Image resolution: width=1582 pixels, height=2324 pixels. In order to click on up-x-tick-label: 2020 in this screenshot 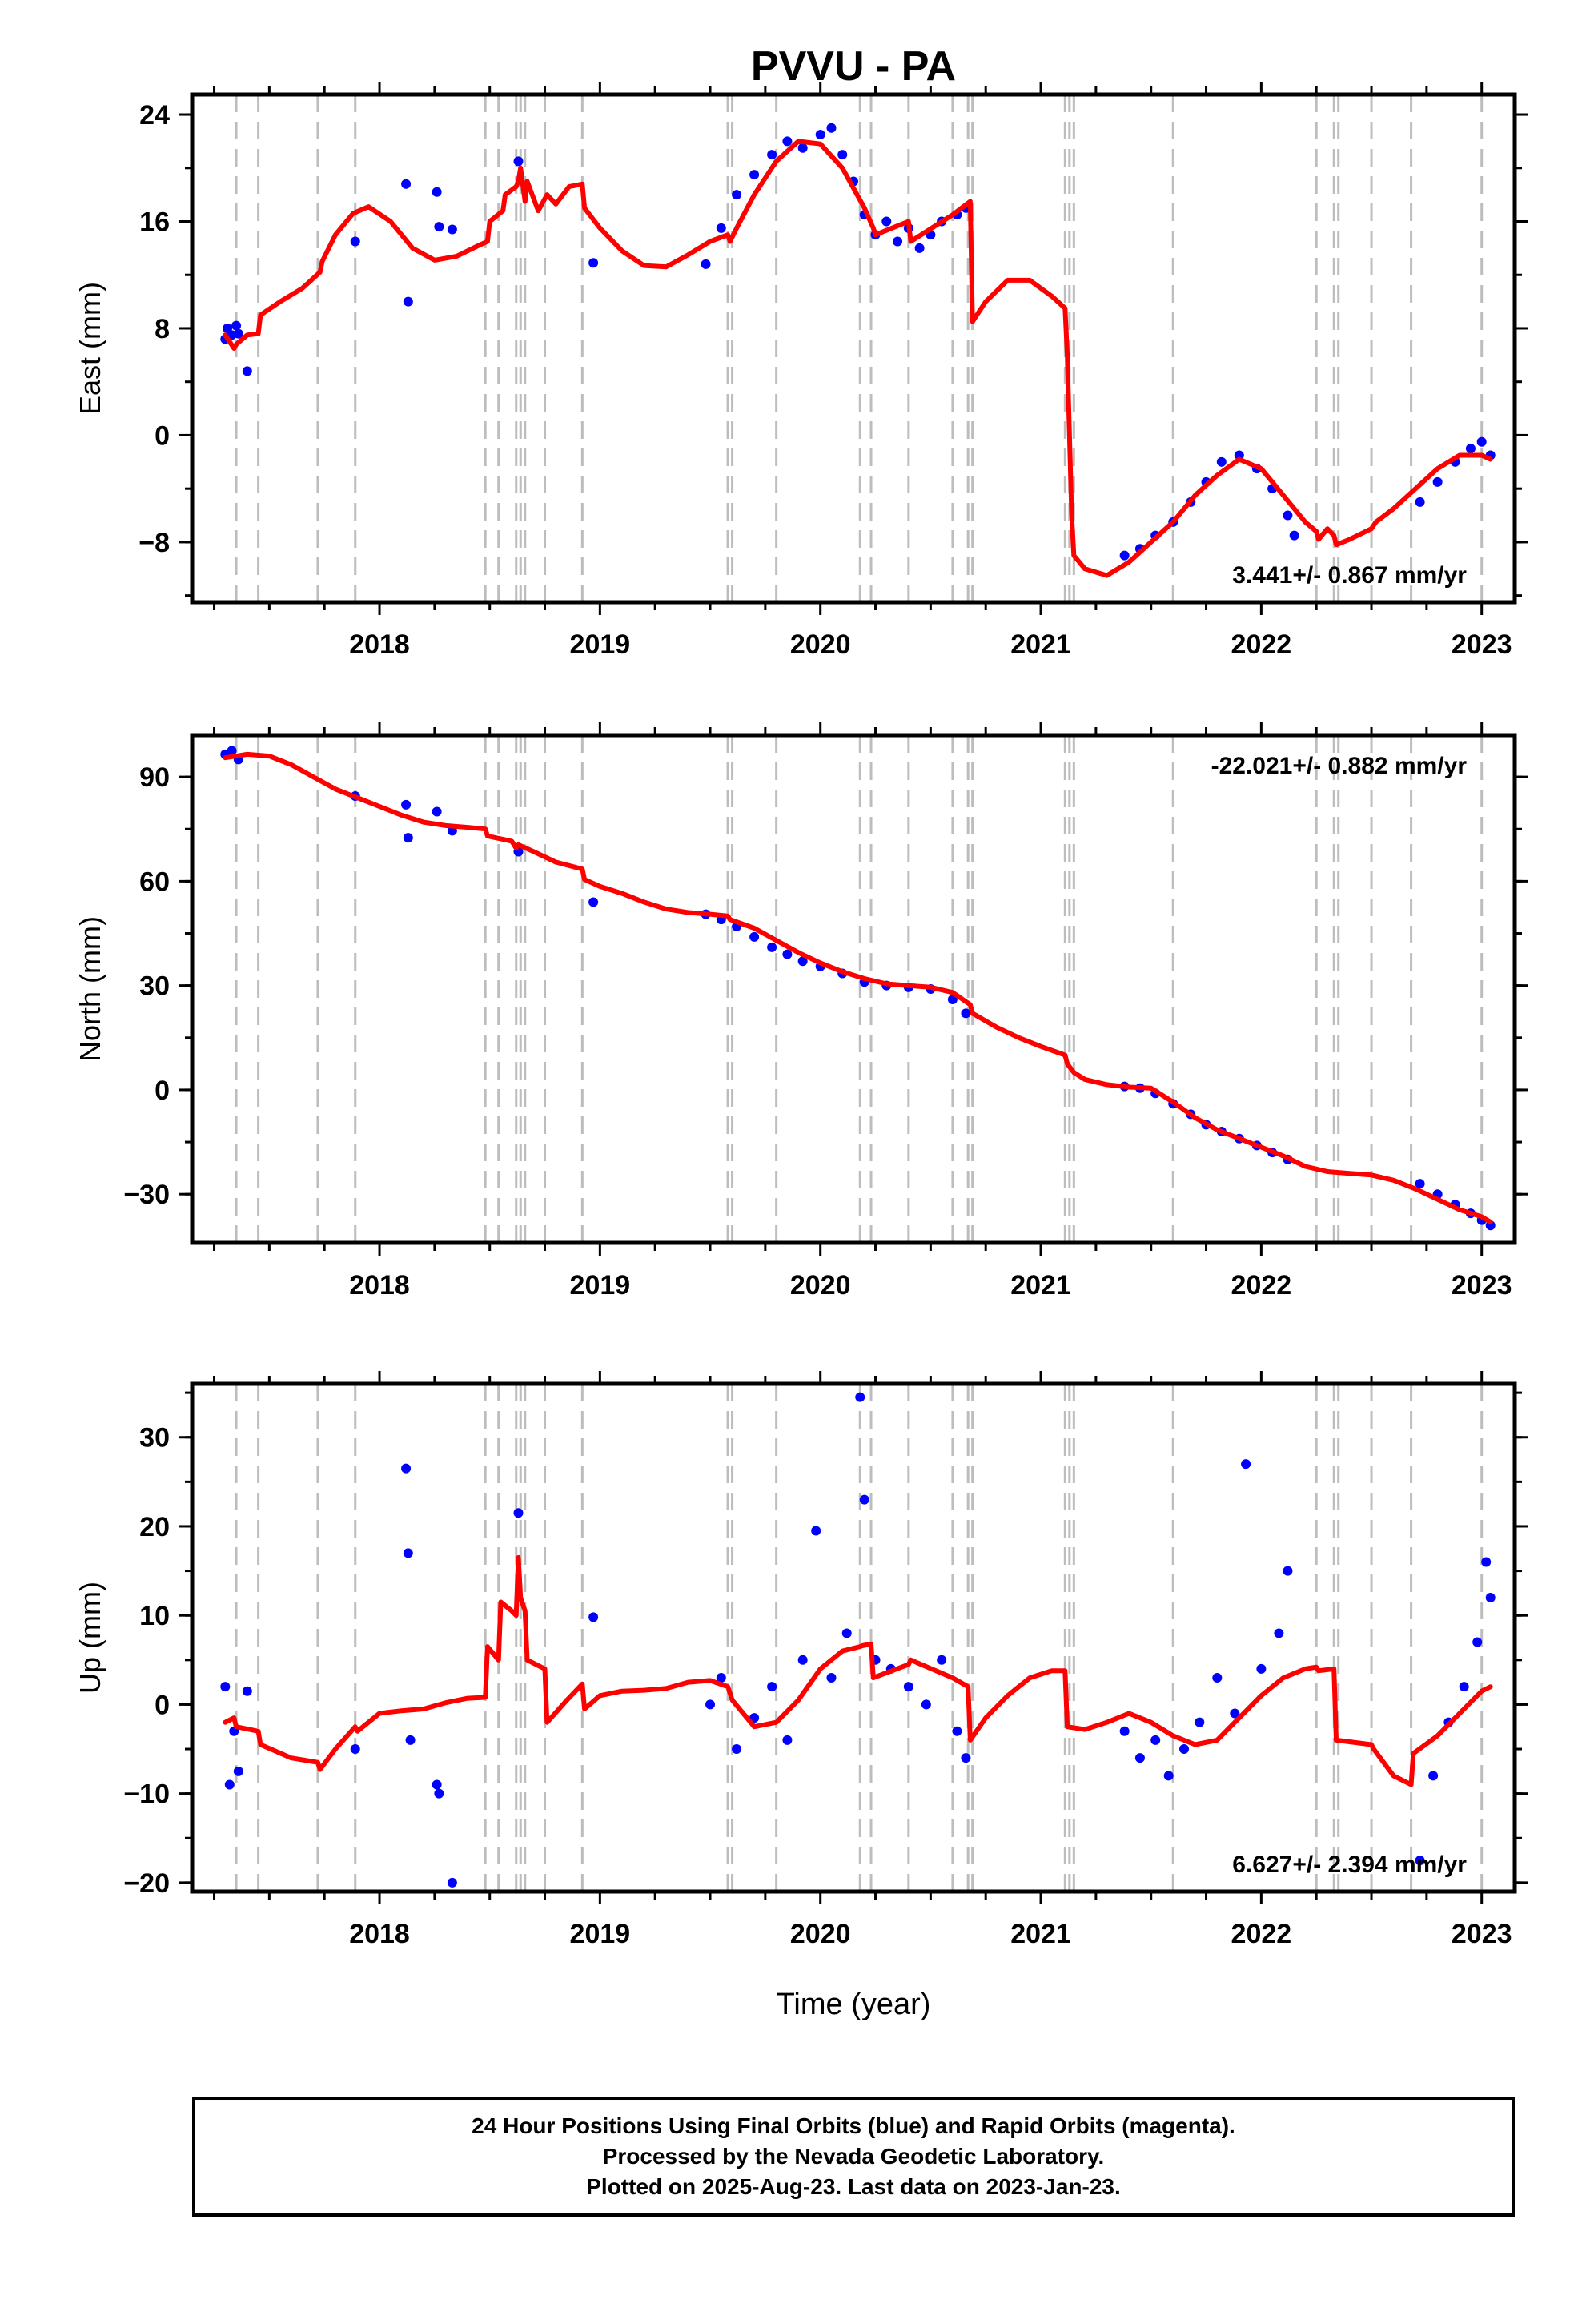, I will do `click(820, 1934)`.